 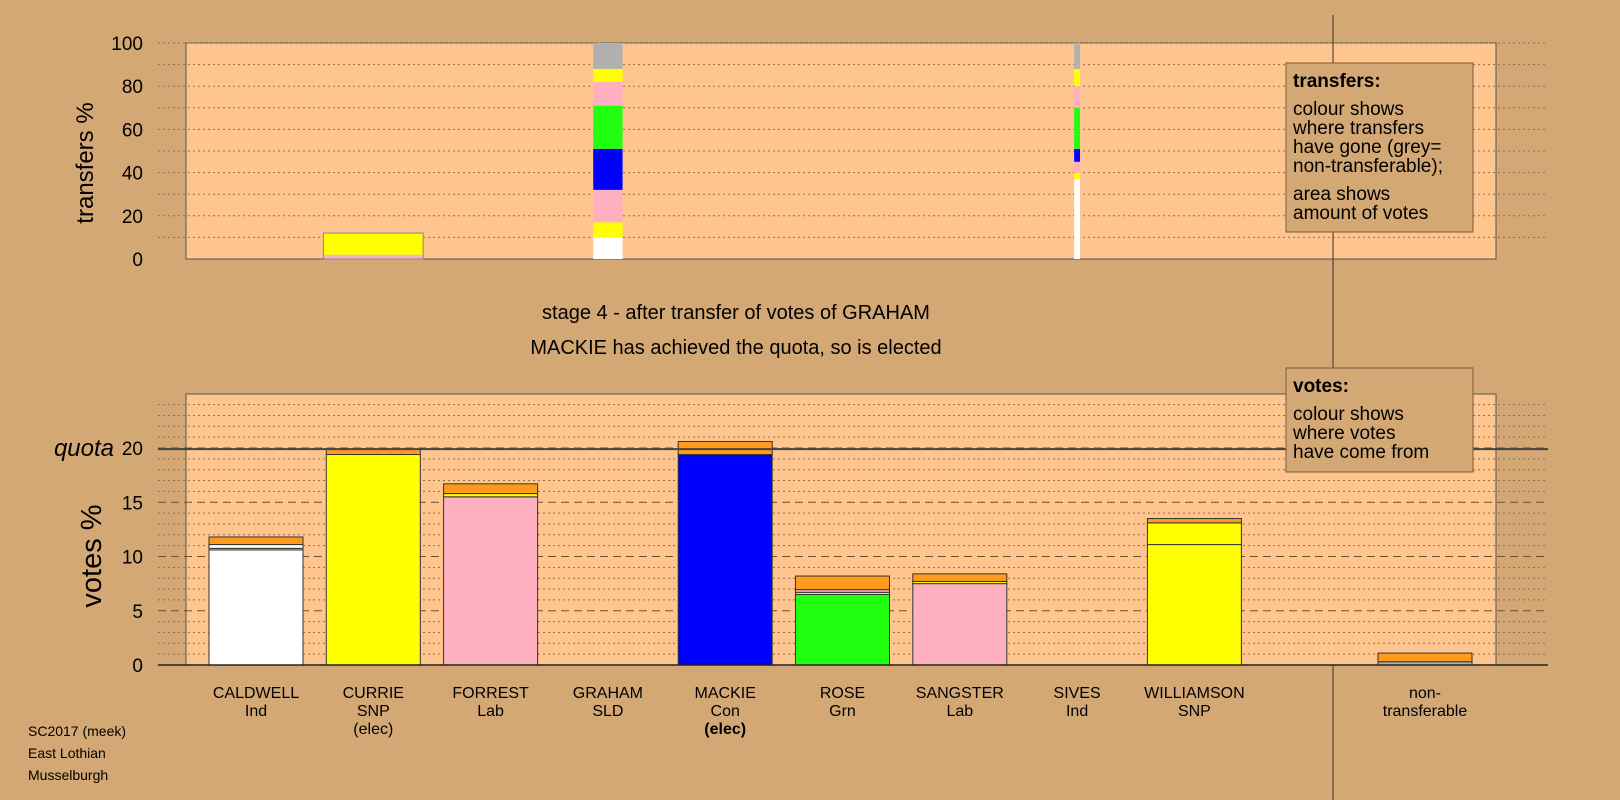 I want to click on candidate-label: CURRIE, so click(x=373, y=693).